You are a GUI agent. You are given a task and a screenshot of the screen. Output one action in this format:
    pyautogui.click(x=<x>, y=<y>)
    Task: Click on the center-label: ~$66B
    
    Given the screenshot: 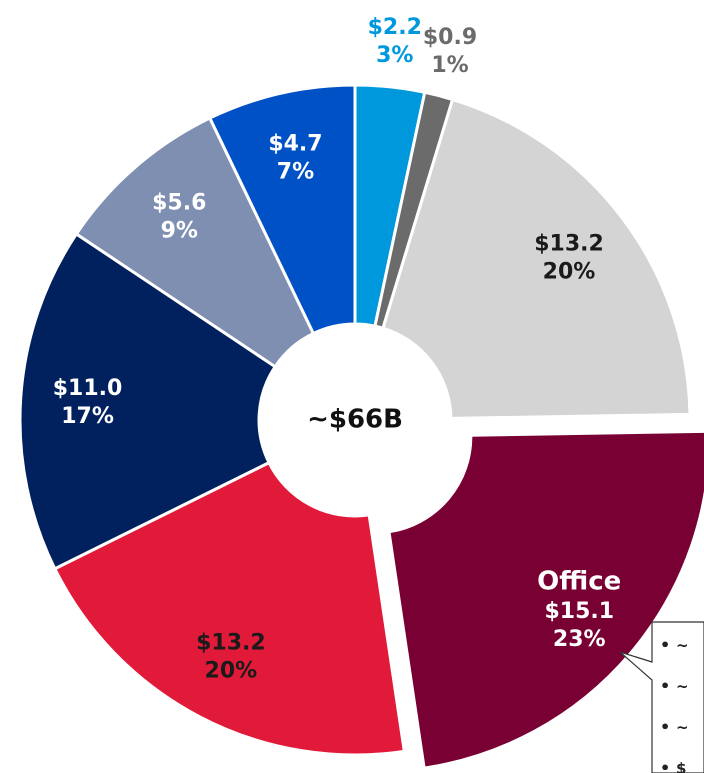 What is the action you would take?
    pyautogui.click(x=355, y=420)
    